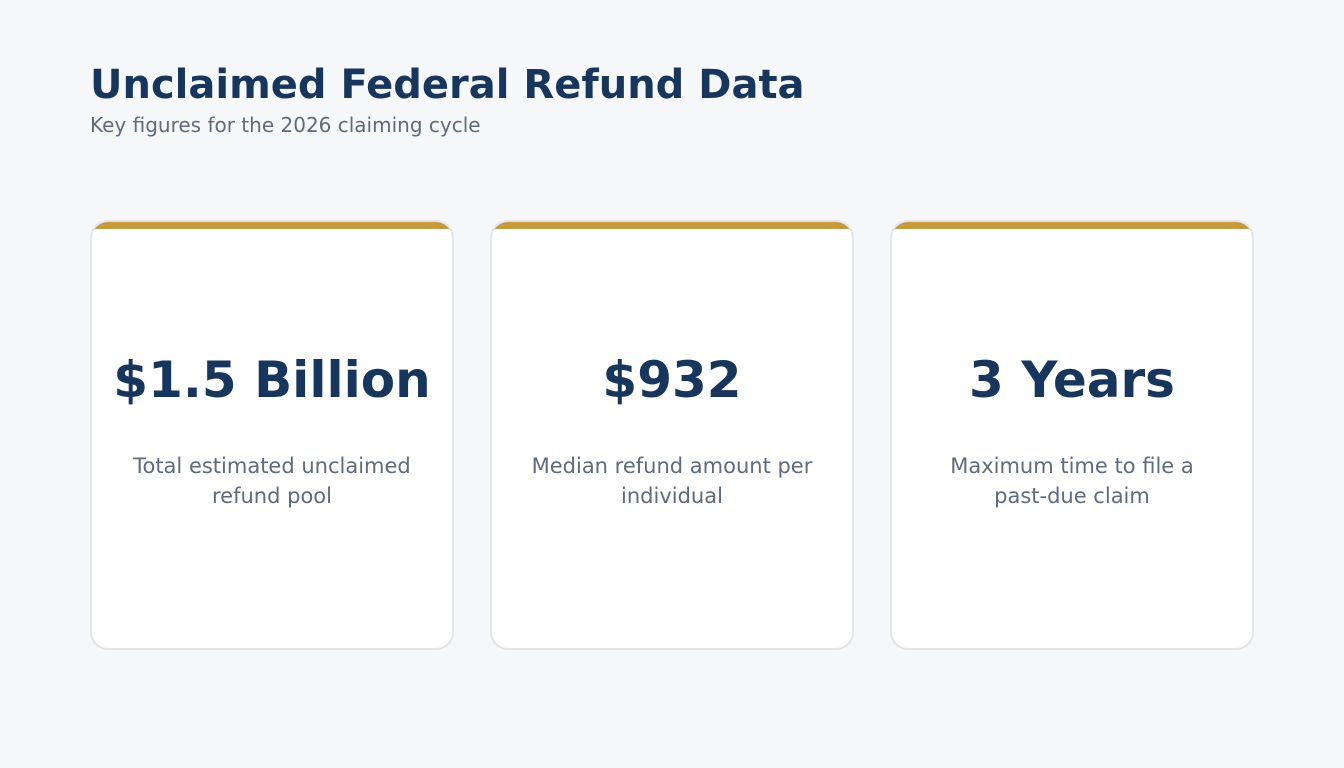  What do you see at coordinates (672, 481) in the screenshot?
I see `stat-description: Median refund amount per individual` at bounding box center [672, 481].